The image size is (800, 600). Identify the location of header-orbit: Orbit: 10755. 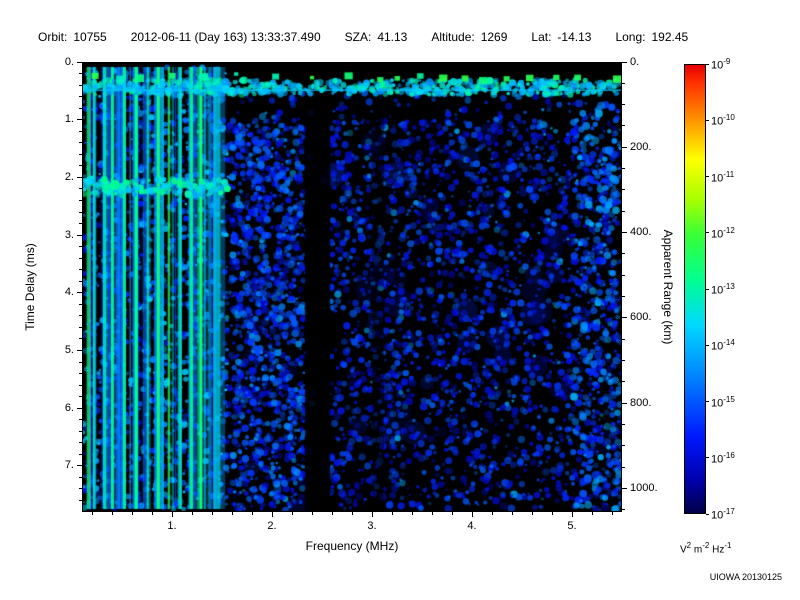
(72, 37).